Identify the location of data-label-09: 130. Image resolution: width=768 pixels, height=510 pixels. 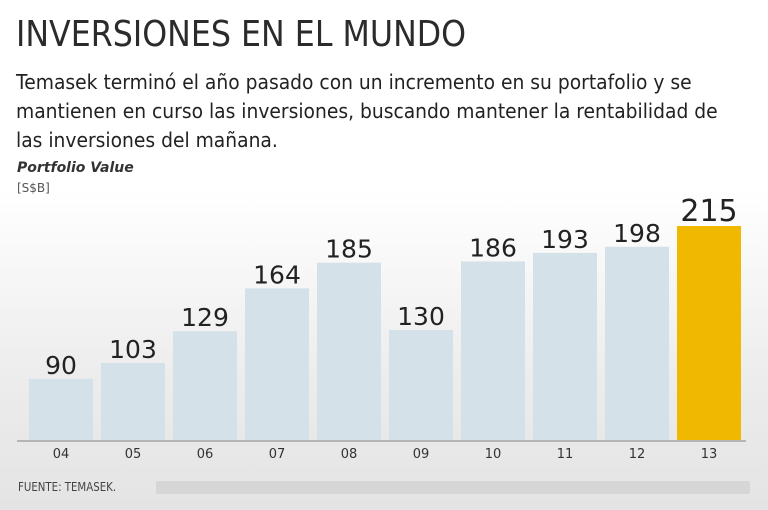
(421, 316).